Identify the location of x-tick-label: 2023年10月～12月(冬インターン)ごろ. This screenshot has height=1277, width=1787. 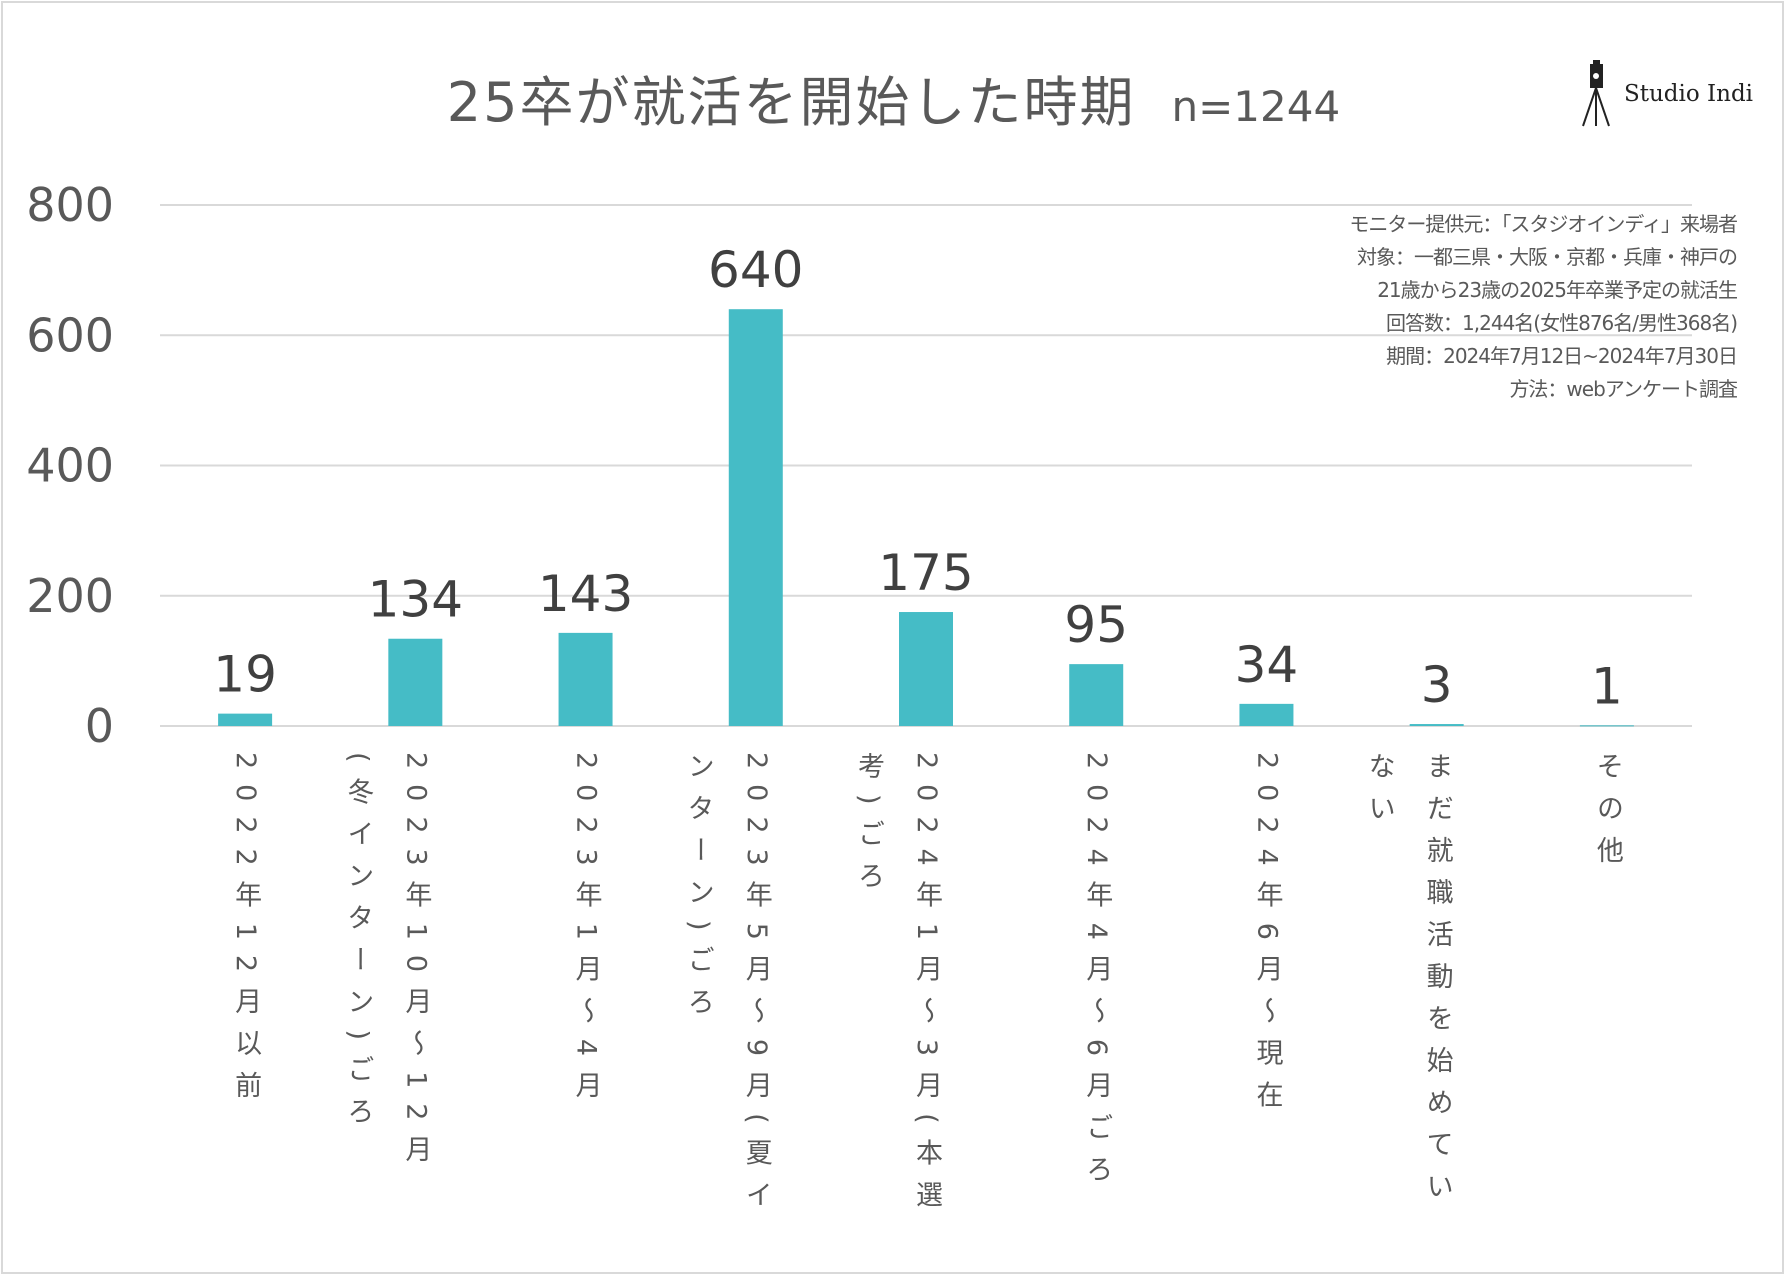
(387, 965).